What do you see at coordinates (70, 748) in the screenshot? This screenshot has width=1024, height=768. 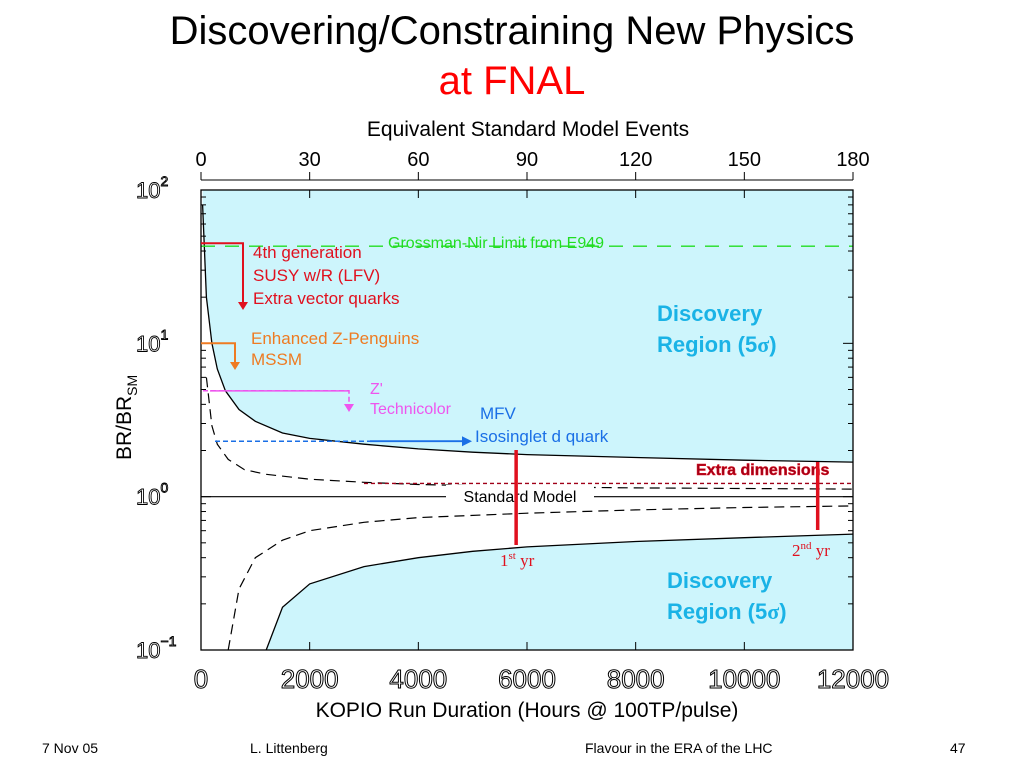 I see `footer-date: 7 Nov 05` at bounding box center [70, 748].